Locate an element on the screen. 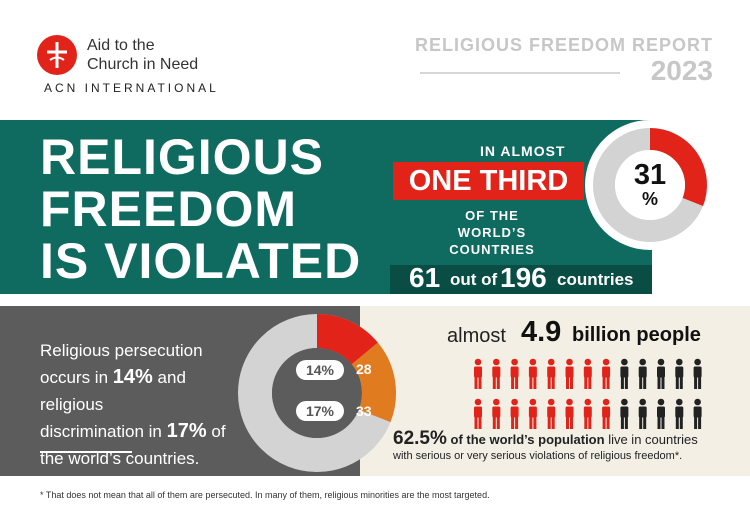 This screenshot has width=750, height=530. donut-percent-number: 31 is located at coordinates (650, 175).